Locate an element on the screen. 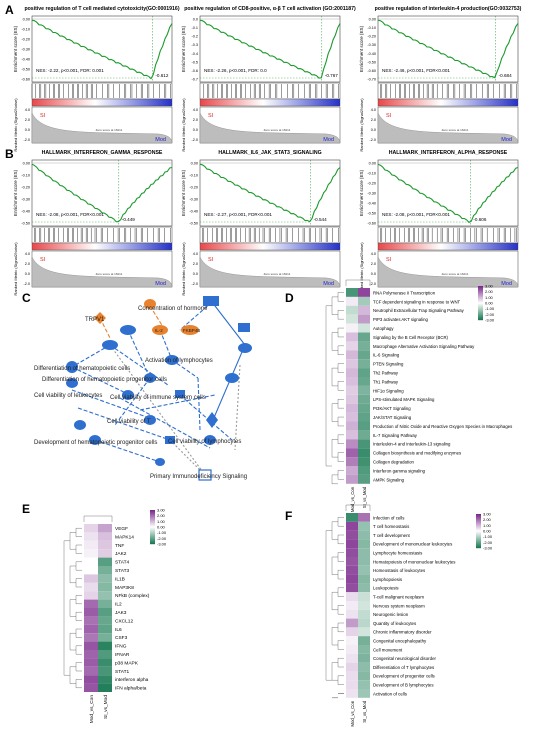 The width and height of the screenshot is (550, 752). node-right-a is located at coordinates (245, 348).